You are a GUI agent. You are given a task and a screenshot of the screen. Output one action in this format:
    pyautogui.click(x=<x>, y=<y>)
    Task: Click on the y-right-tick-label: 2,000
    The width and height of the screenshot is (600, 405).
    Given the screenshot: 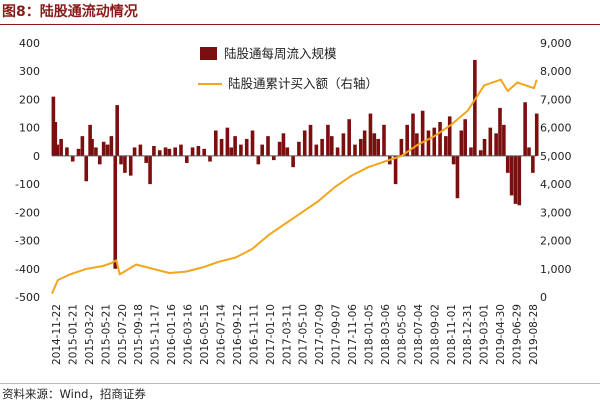 What is the action you would take?
    pyautogui.click(x=556, y=241)
    